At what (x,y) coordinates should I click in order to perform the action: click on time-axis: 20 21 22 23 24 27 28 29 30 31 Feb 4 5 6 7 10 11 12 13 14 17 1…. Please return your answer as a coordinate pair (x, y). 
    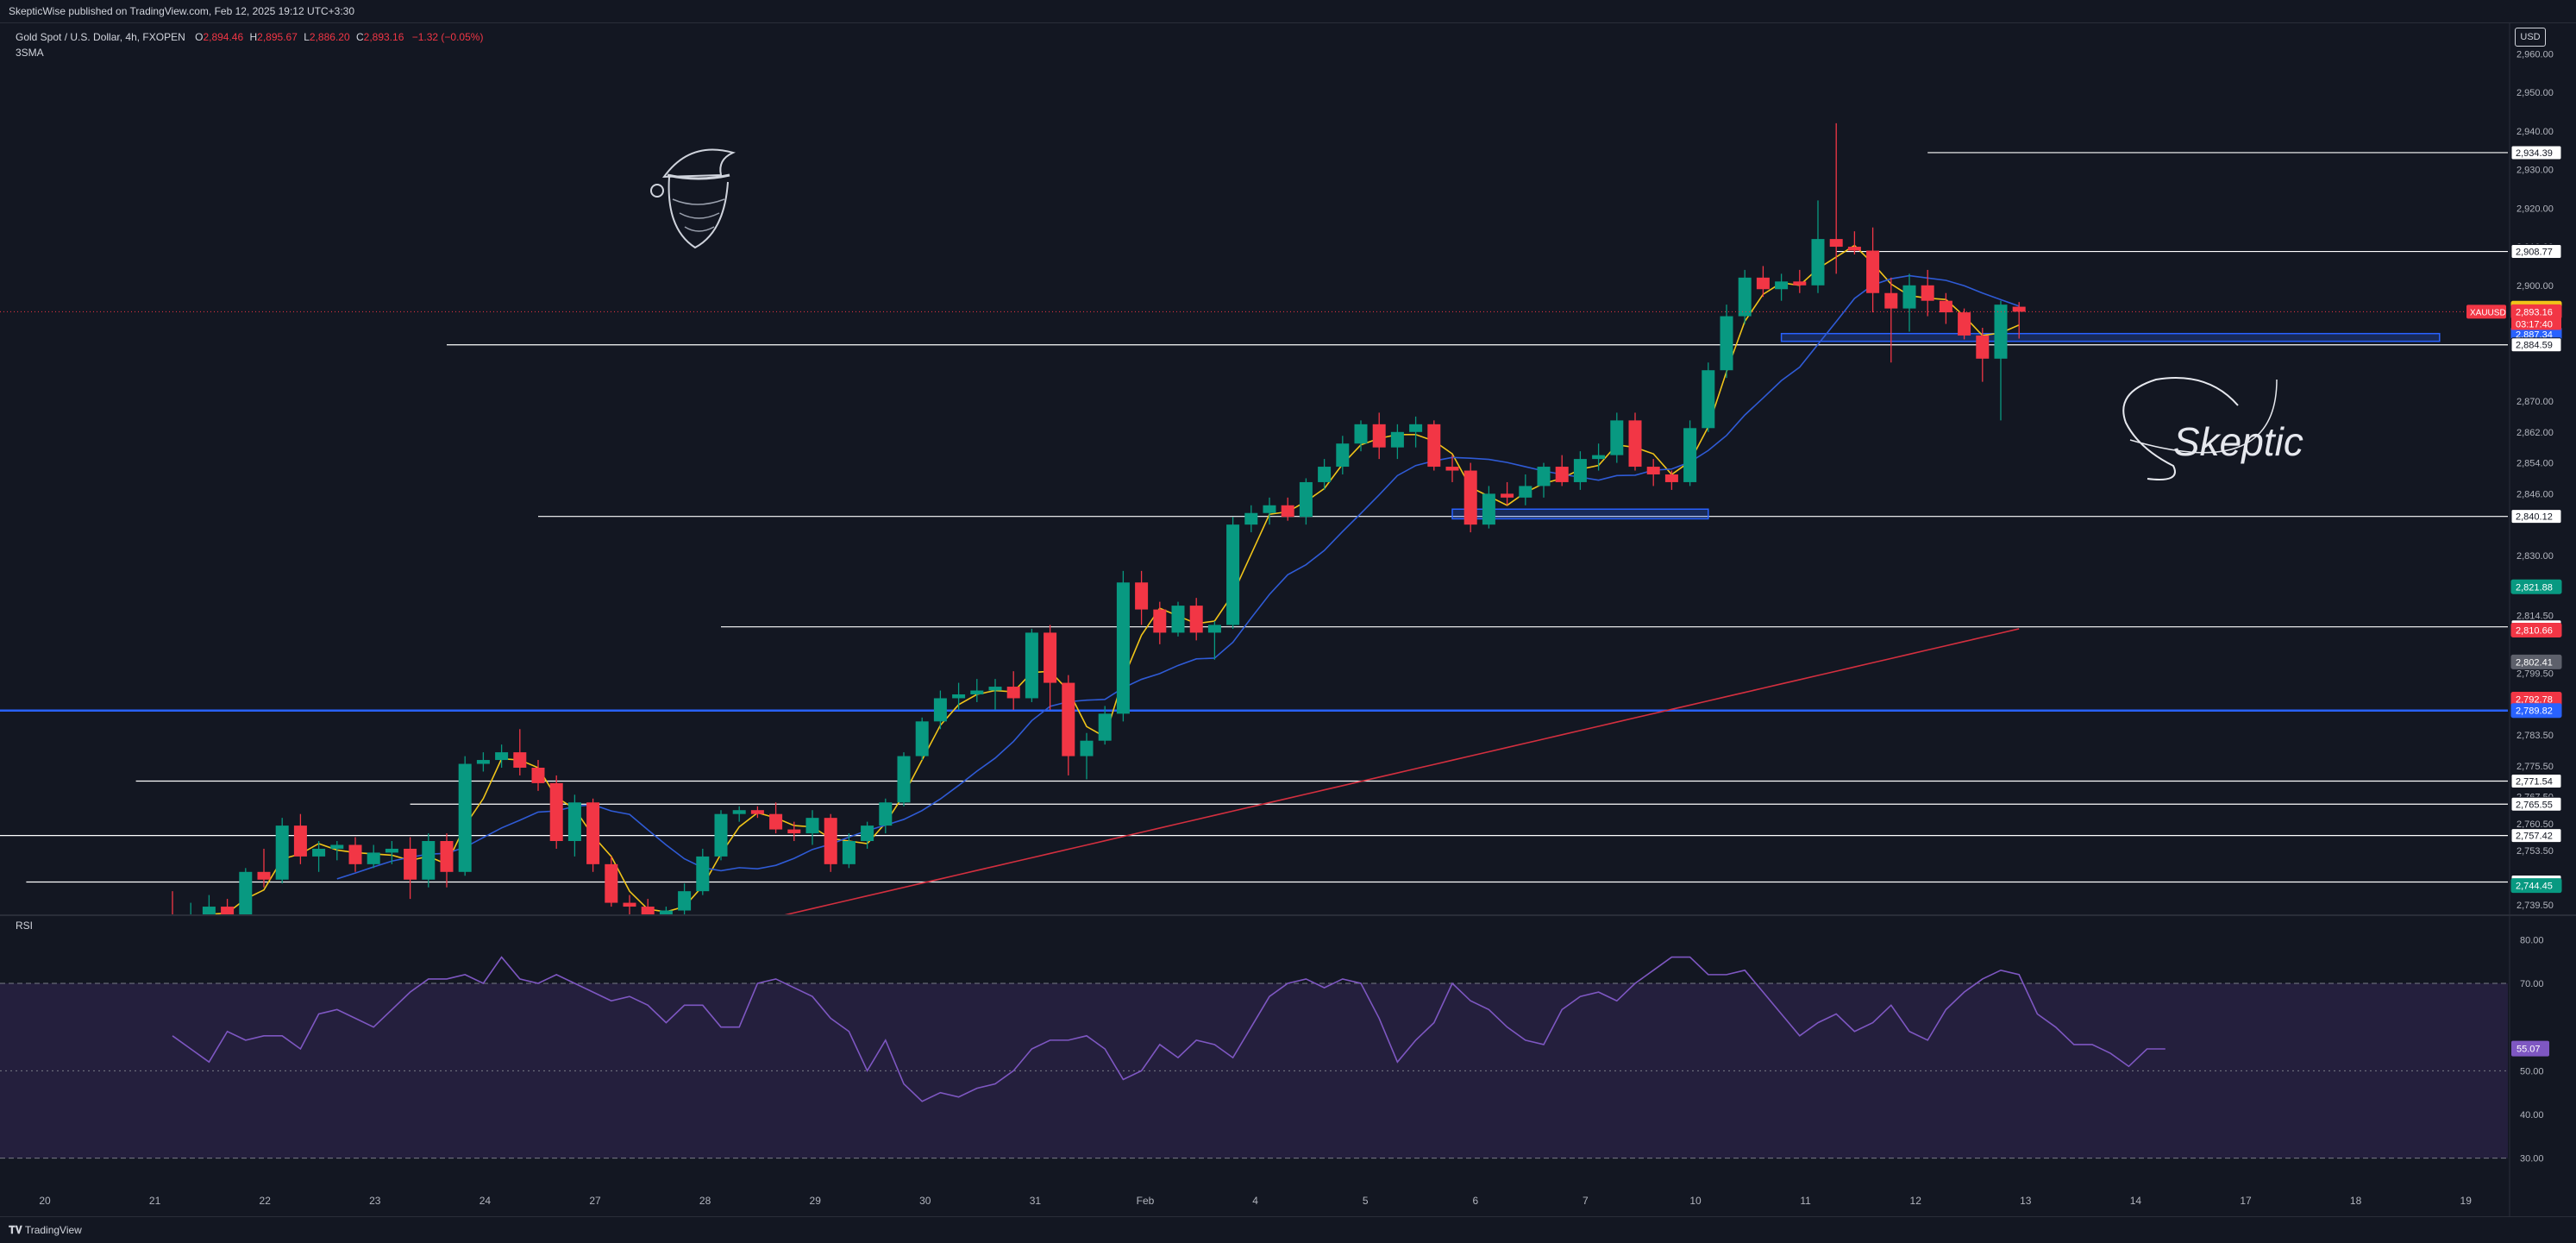
    Looking at the image, I should click on (1255, 1201).